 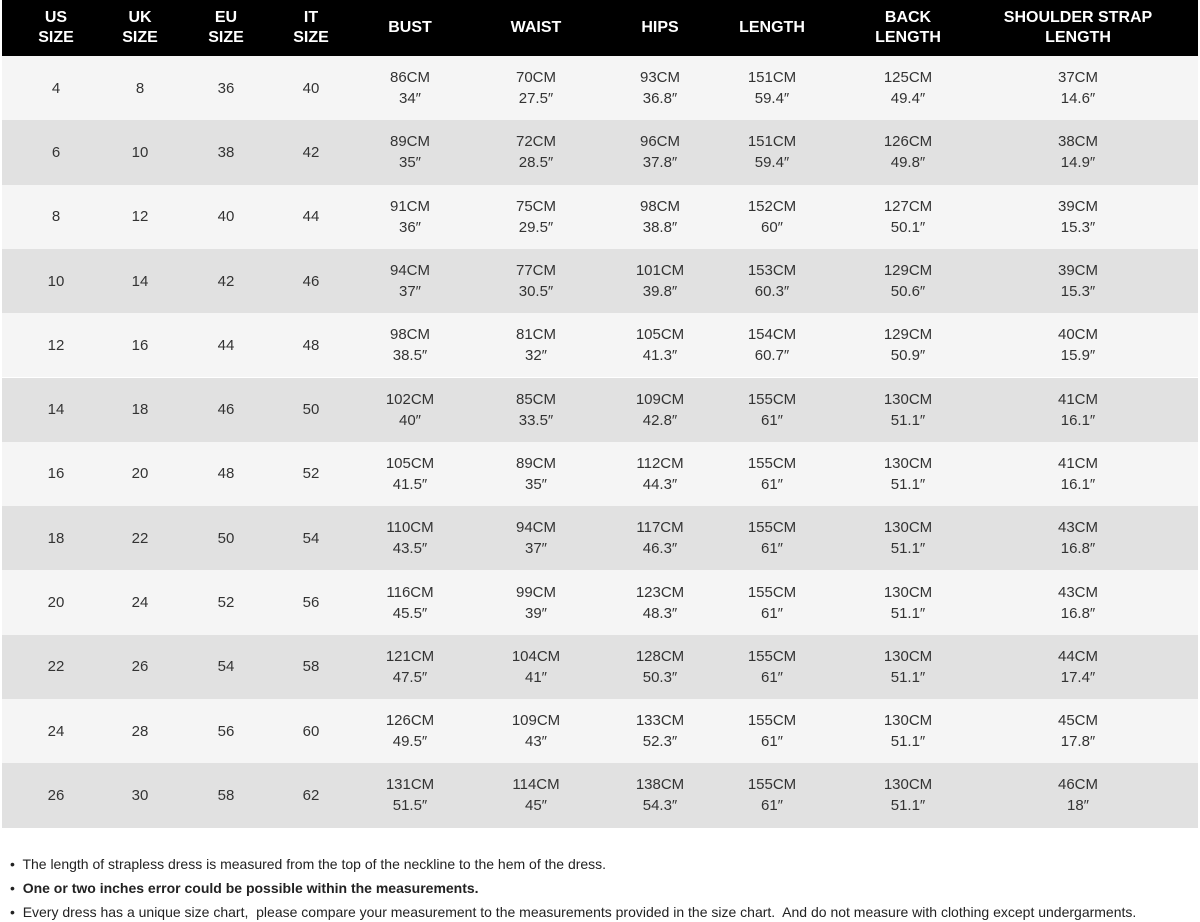 I want to click on table-cell: 36, so click(x=226, y=88).